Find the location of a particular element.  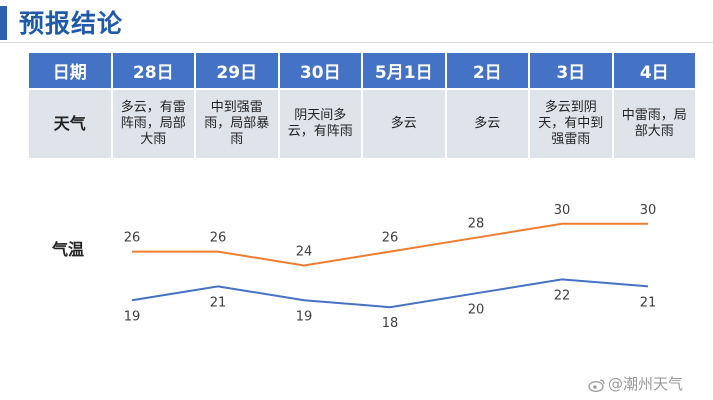

weibo-icon is located at coordinates (598, 387).